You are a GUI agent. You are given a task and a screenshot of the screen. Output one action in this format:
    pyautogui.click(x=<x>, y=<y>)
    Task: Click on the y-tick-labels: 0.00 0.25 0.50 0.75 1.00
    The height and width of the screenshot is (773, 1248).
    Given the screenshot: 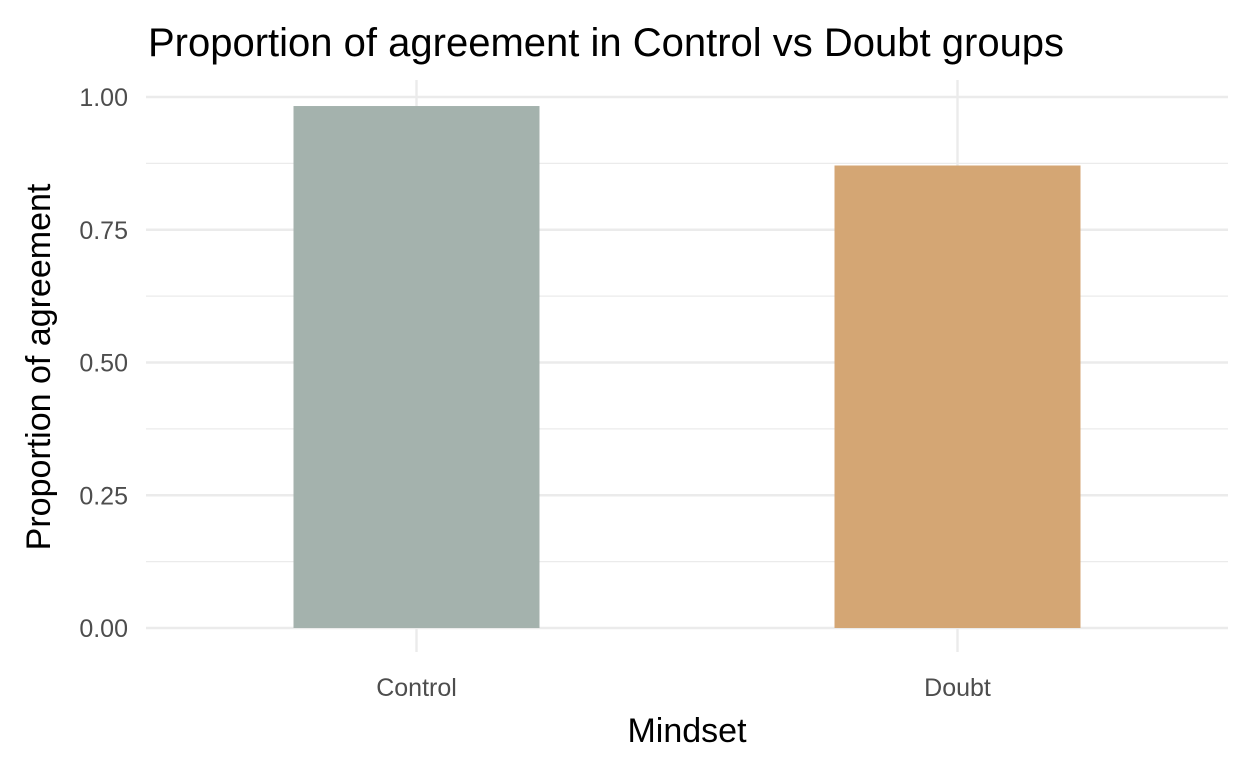 What is the action you would take?
    pyautogui.click(x=103, y=363)
    